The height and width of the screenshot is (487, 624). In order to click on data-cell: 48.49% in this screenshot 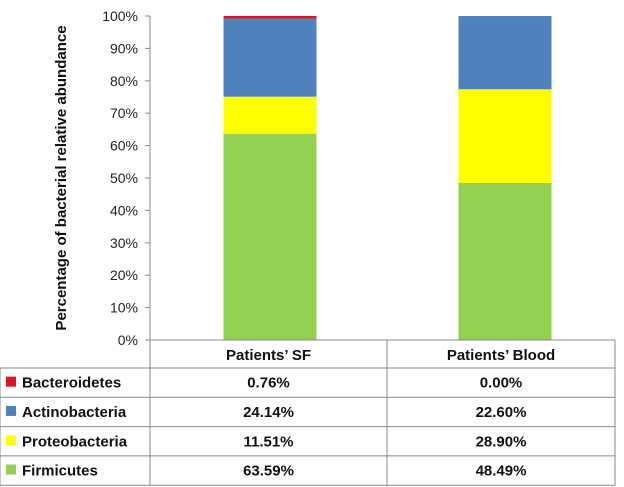, I will do `click(501, 471)`.